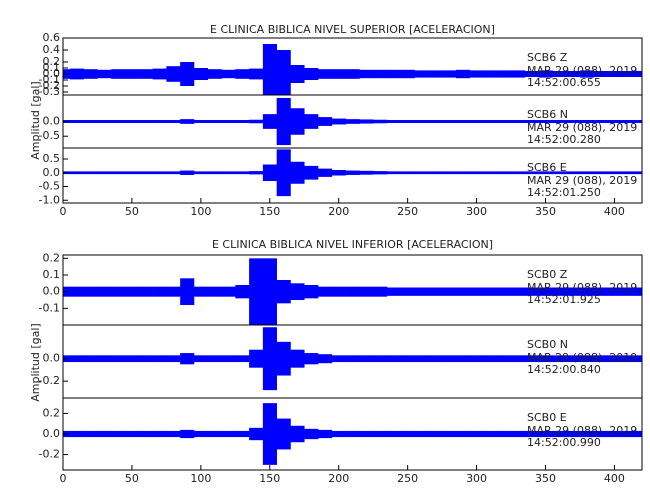  Describe the element at coordinates (49, 91) in the screenshot. I see `y-tick-label: -0.3` at that location.